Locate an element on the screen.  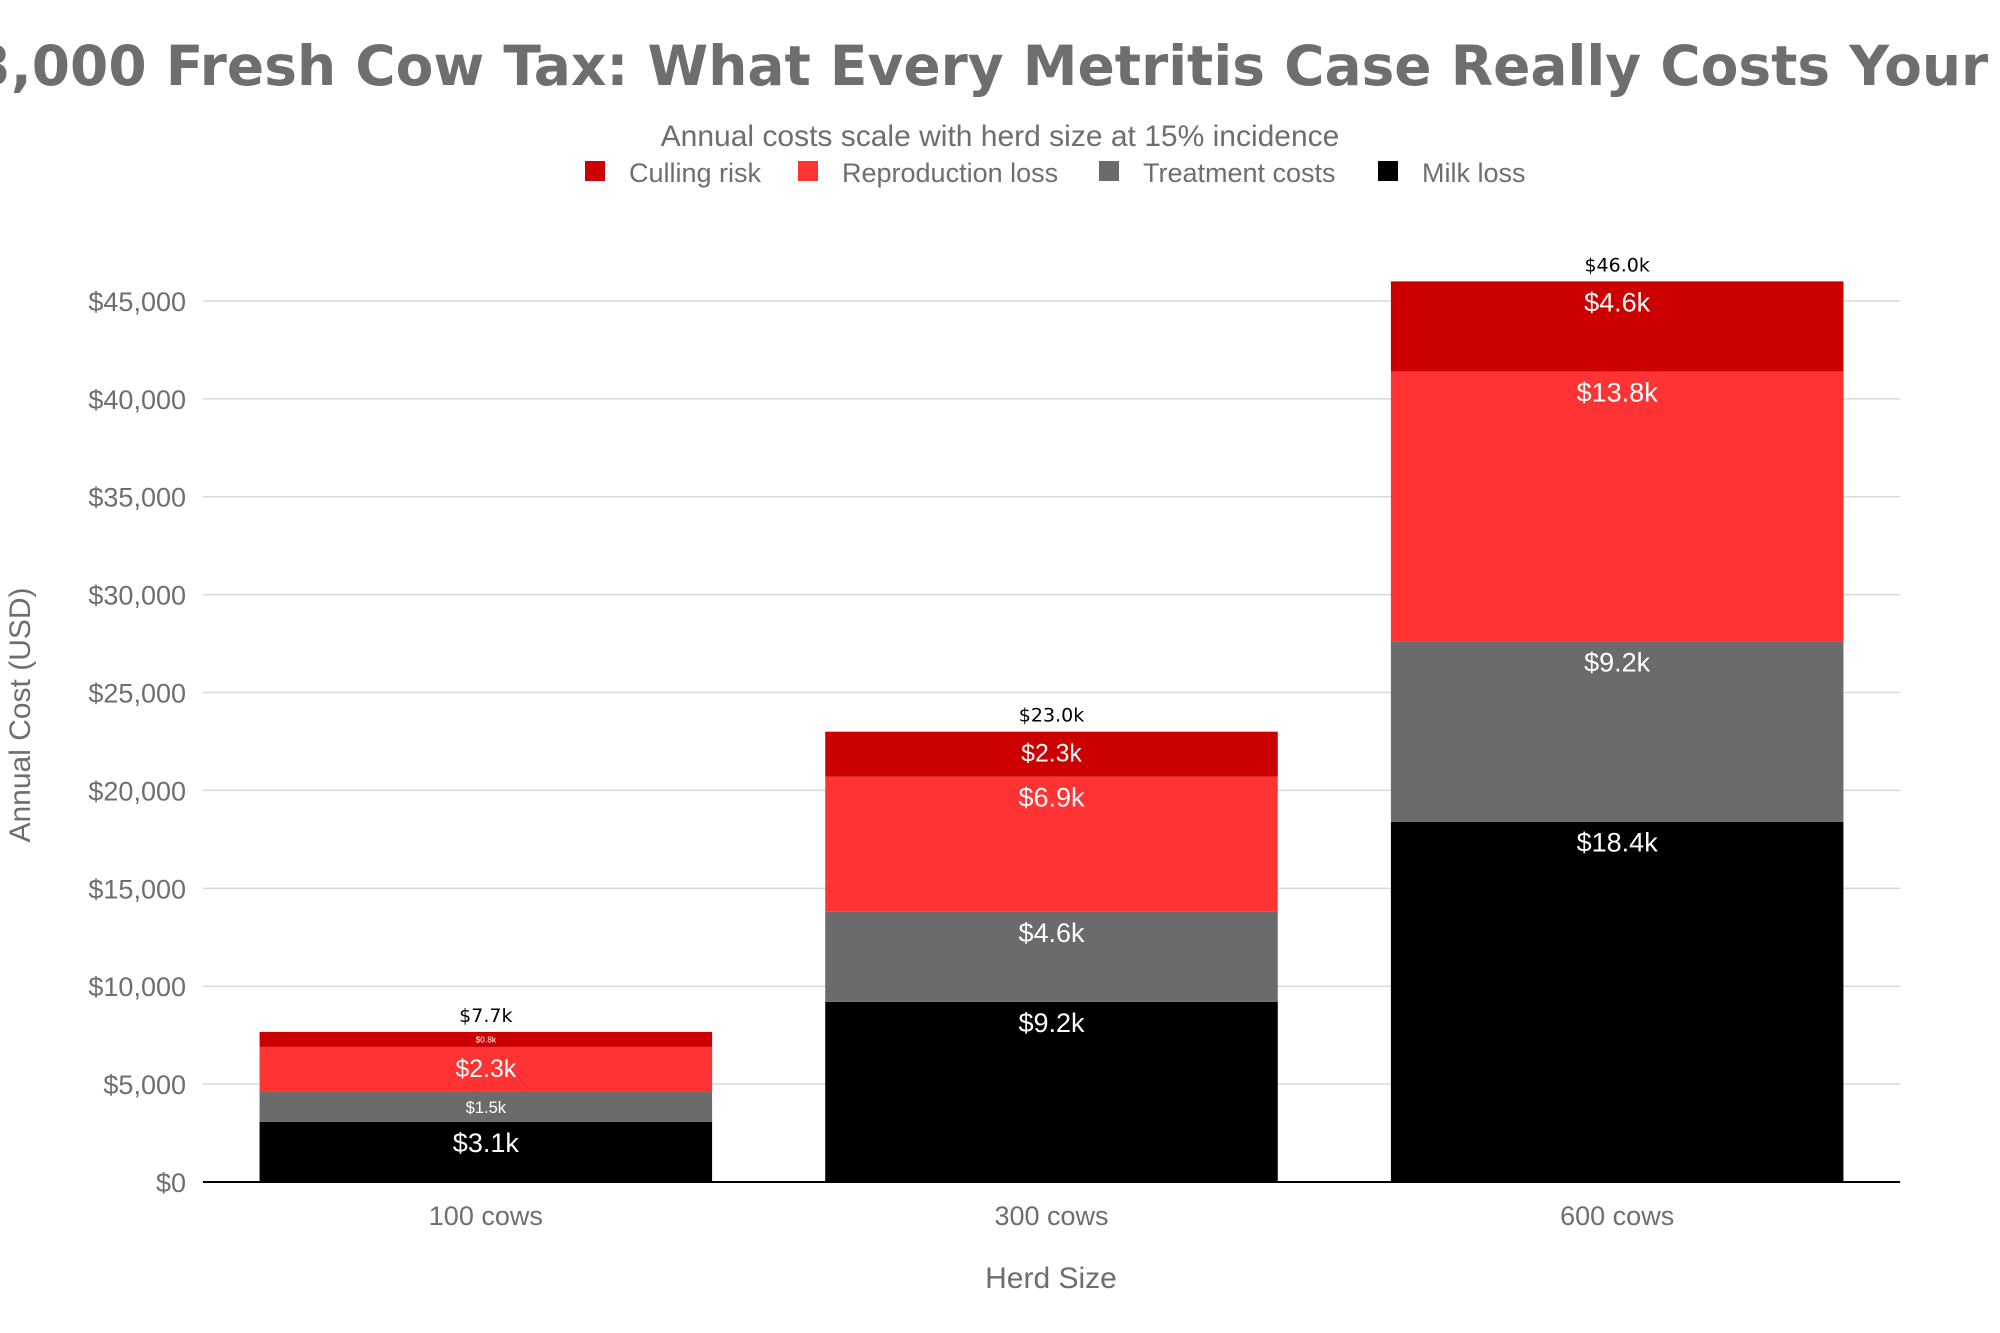
legend-swatch-milk-loss is located at coordinates (1388, 171).